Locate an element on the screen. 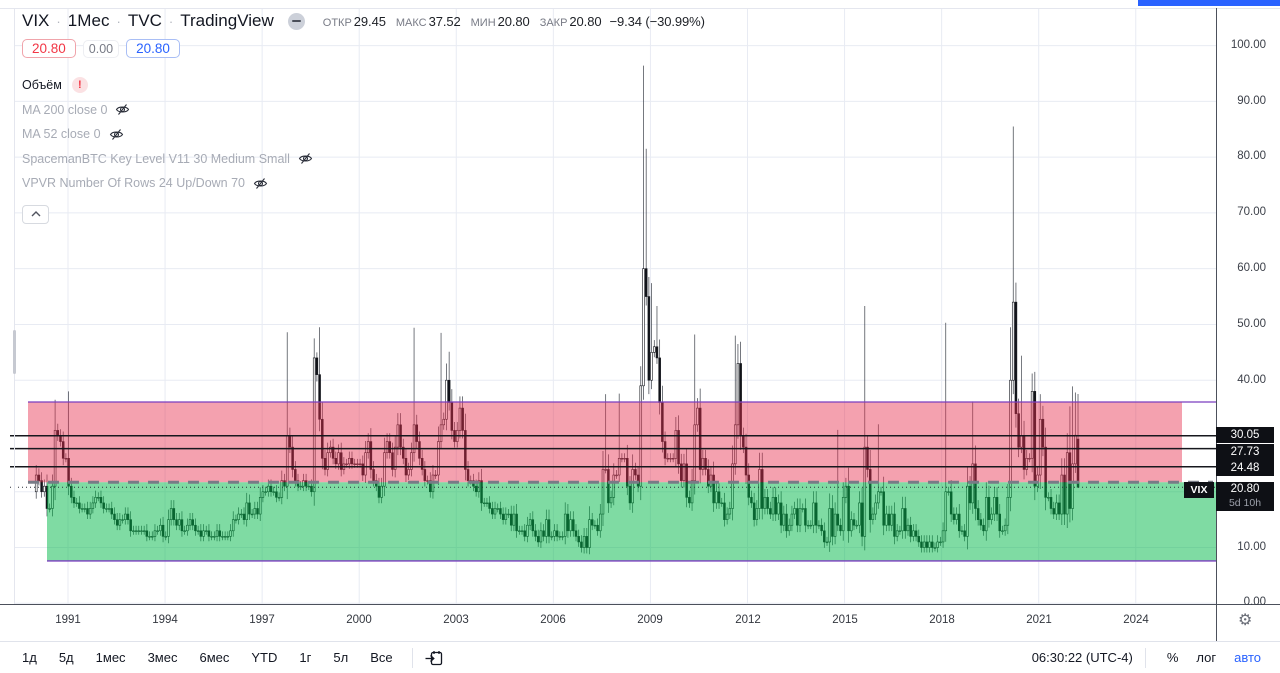  indicator-row-vpvr: VPVR Number Of Rows 24 Up/Down 70 is located at coordinates (363, 183).